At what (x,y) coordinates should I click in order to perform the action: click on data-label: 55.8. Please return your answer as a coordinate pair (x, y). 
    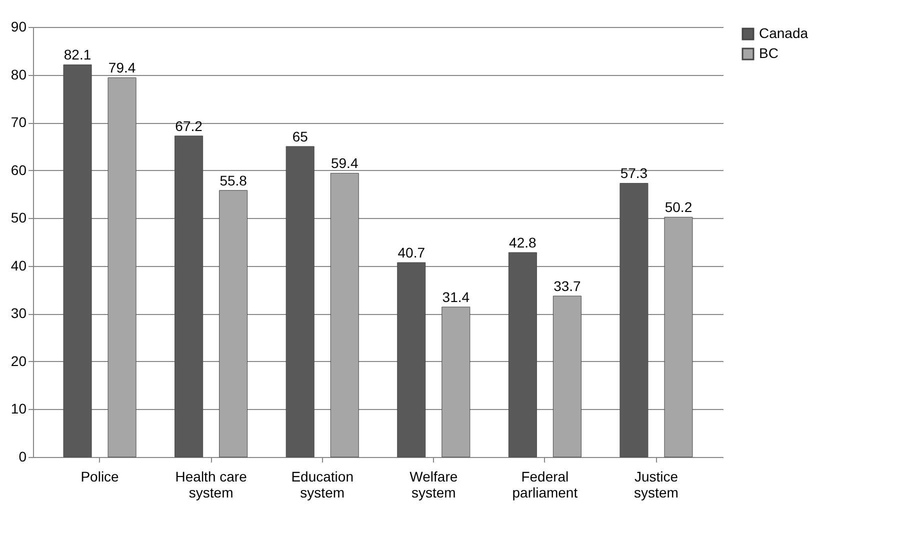
    Looking at the image, I should click on (234, 180).